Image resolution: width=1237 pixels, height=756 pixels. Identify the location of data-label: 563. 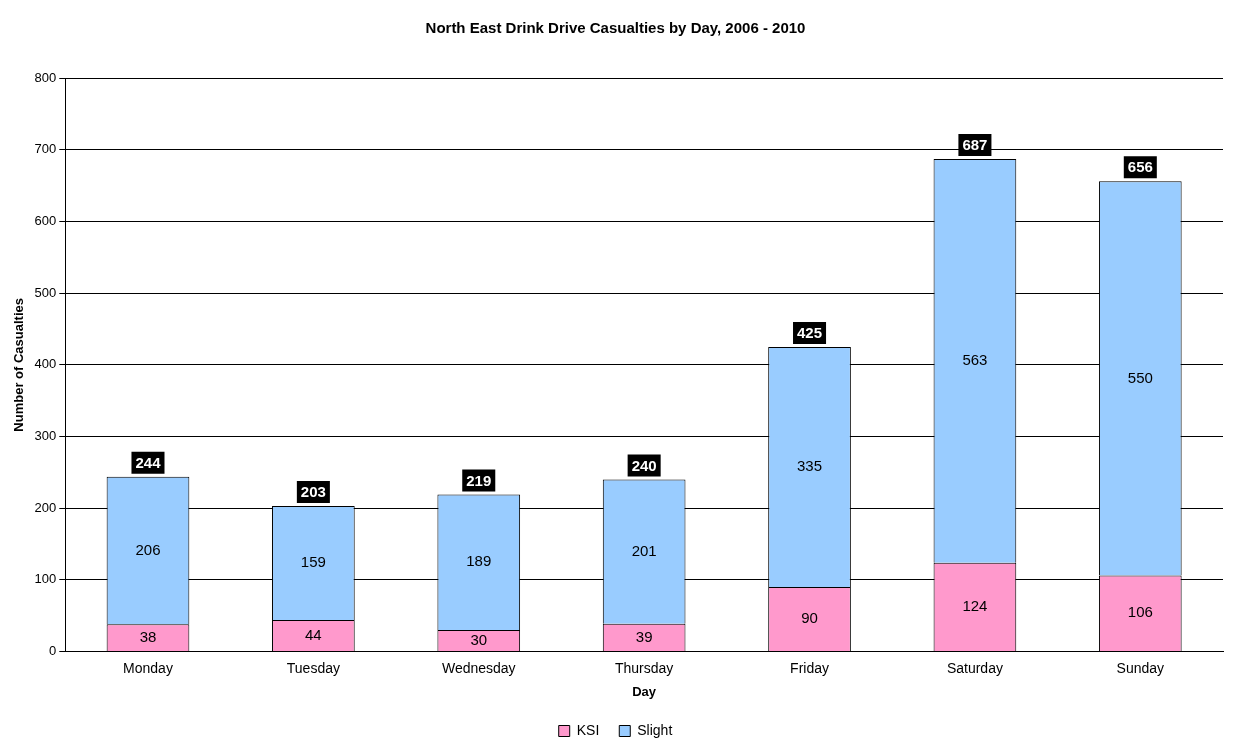
(975, 359).